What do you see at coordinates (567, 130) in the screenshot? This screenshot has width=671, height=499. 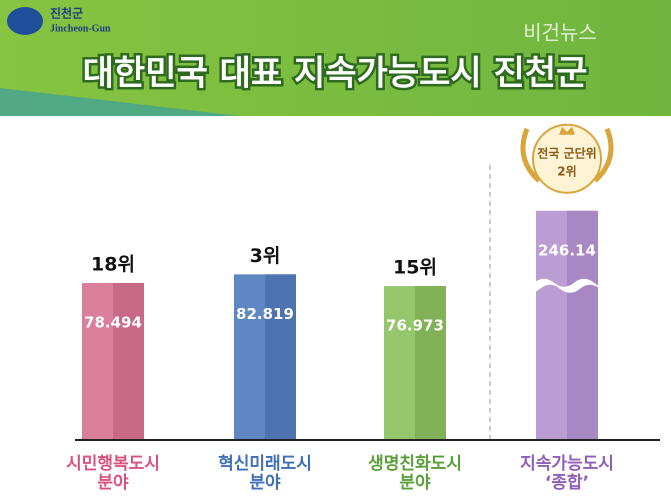 I see `badge-crown` at bounding box center [567, 130].